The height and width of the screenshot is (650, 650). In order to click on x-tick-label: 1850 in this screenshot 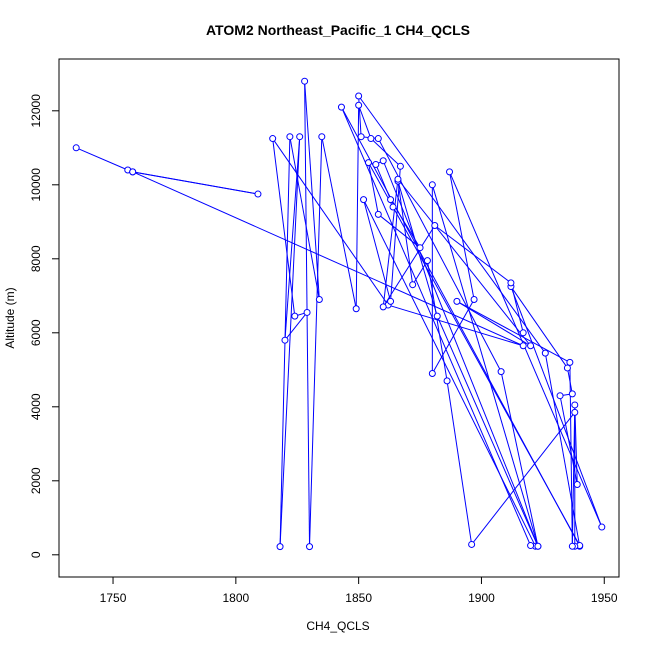, I will do `click(358, 598)`.